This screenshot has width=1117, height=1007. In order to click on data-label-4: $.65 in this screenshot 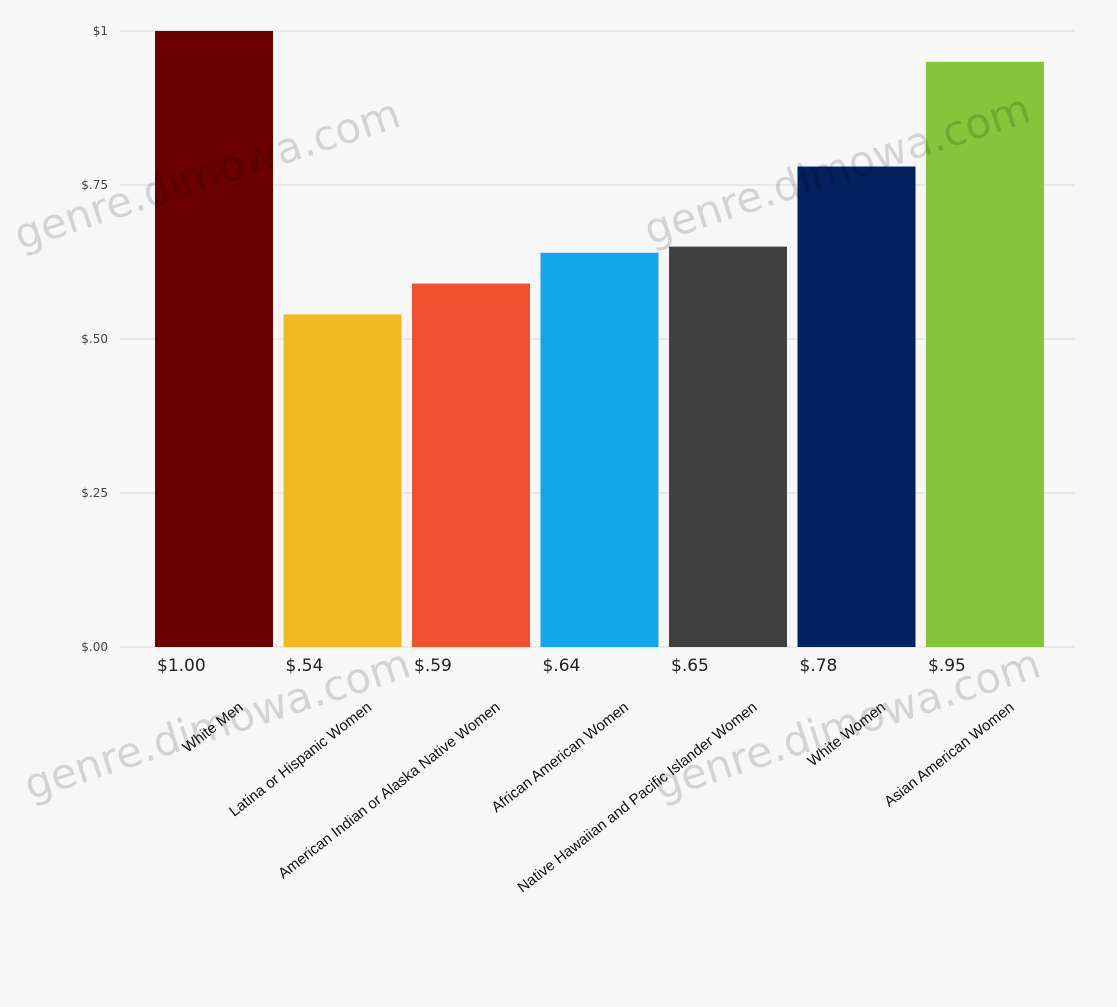, I will do `click(690, 666)`.